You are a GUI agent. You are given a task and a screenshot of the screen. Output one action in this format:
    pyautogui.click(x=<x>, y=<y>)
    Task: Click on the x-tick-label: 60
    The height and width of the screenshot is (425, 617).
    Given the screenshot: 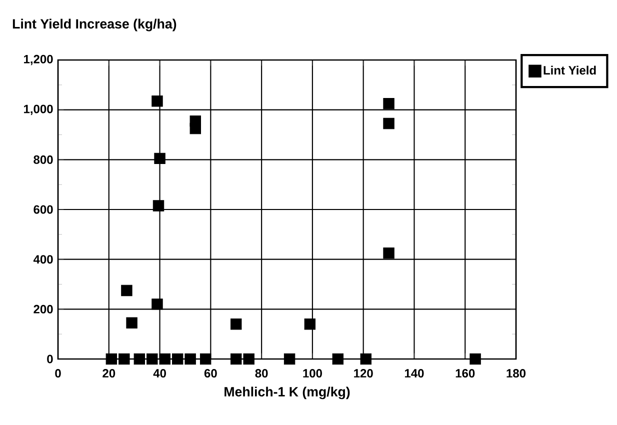 What is the action you would take?
    pyautogui.click(x=210, y=373)
    